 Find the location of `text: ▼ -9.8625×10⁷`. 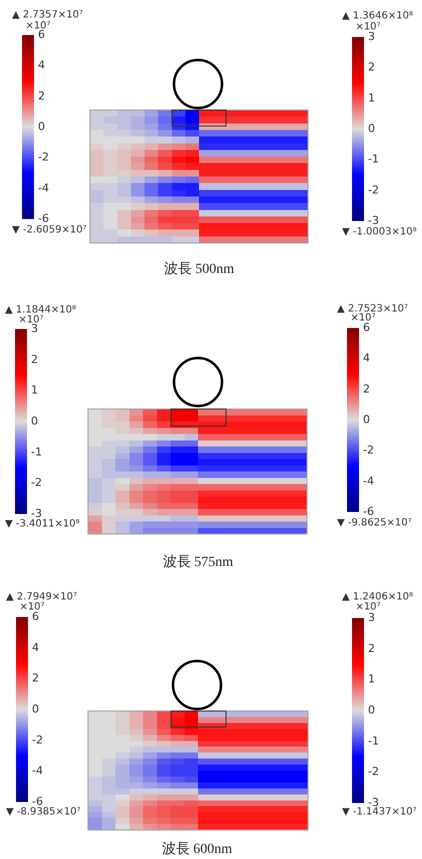

text: ▼ -9.8625×10⁷ is located at coordinates (374, 523).